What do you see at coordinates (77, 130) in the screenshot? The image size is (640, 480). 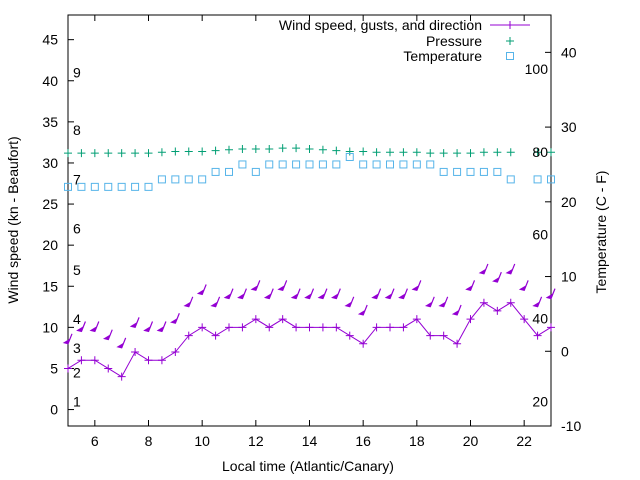 I see `beaufort-label: 8` at bounding box center [77, 130].